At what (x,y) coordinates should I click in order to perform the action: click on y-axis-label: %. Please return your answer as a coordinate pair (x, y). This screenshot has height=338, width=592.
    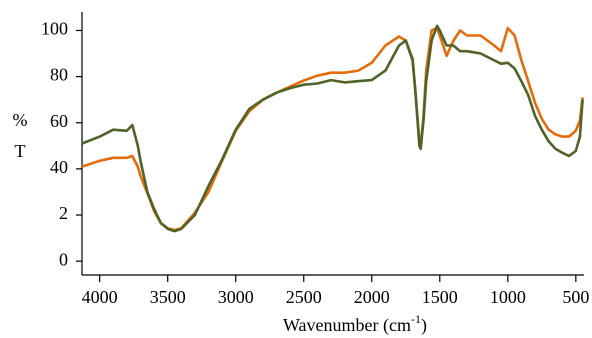
    Looking at the image, I should click on (20, 120).